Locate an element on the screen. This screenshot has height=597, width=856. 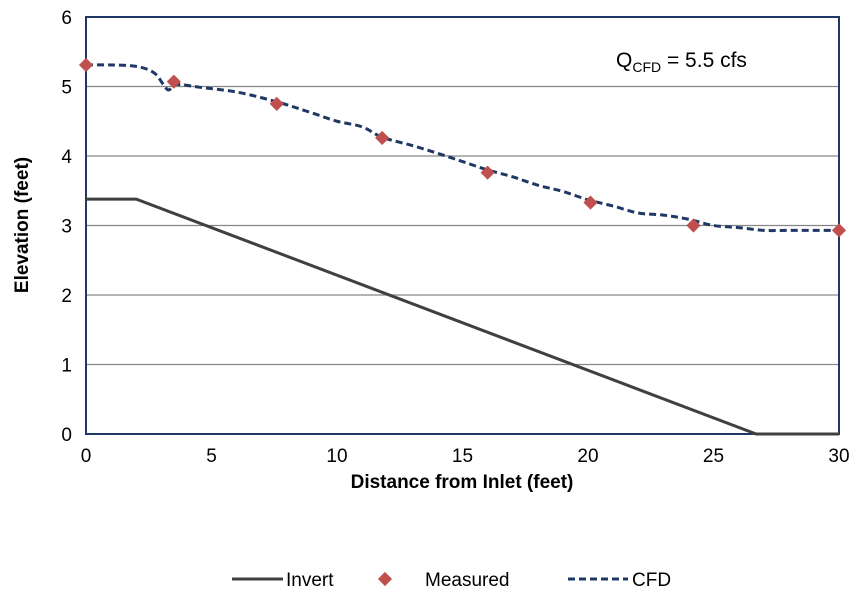
legend: Invert Measured CFD is located at coordinates (451, 580).